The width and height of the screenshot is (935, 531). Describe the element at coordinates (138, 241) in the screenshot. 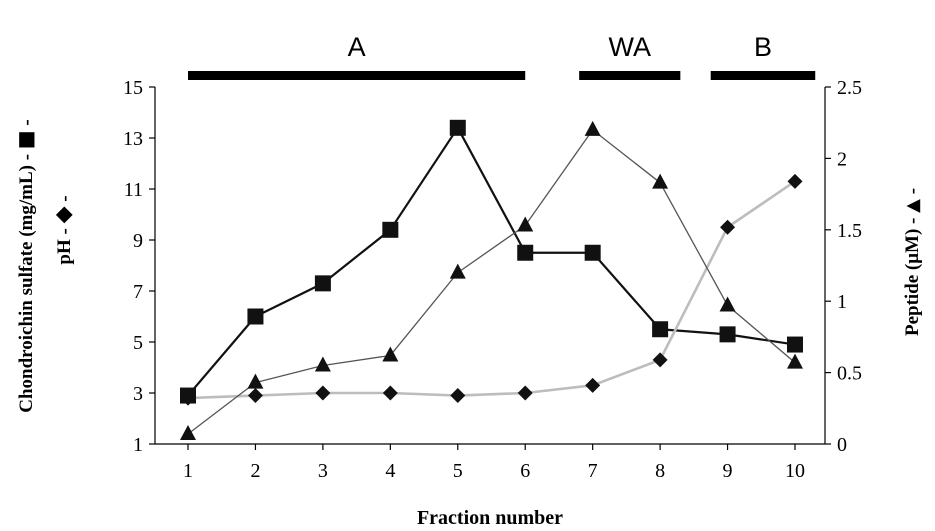

I see `left-tick-label: 9` at that location.